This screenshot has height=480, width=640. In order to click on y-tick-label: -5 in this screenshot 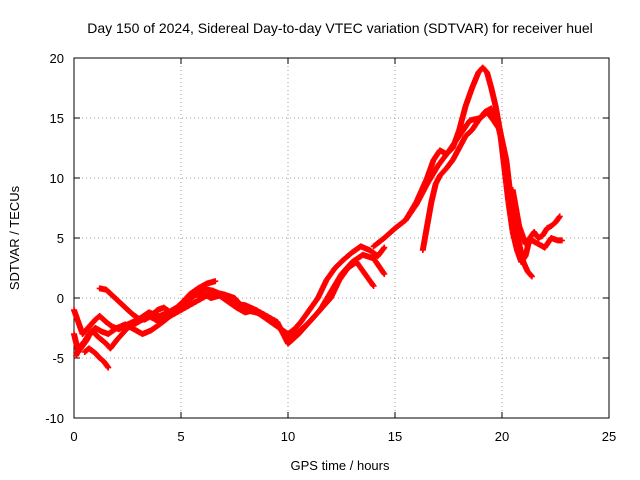, I will do `click(58, 358)`.